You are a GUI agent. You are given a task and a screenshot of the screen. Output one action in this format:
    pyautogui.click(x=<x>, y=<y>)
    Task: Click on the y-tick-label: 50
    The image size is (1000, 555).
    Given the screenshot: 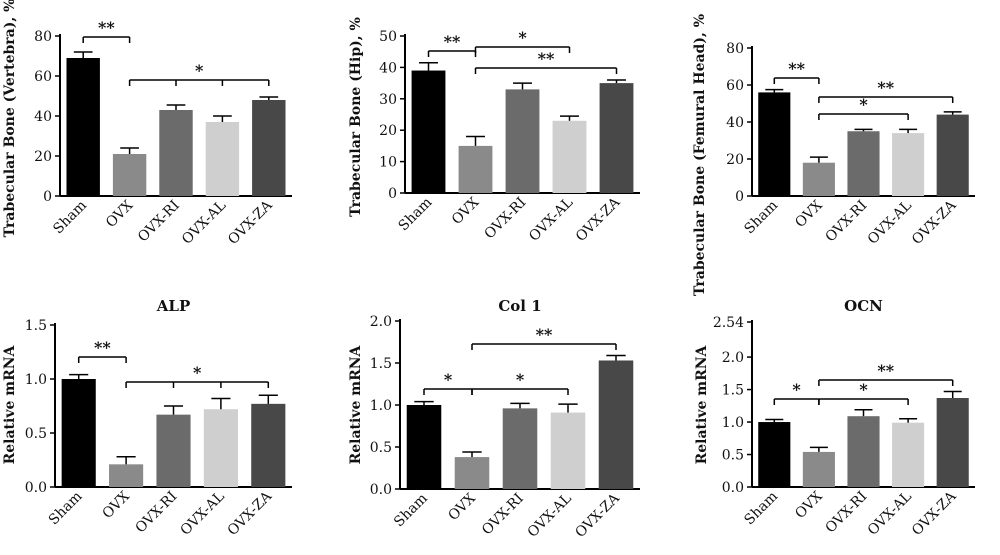 What is the action you would take?
    pyautogui.click(x=388, y=37)
    